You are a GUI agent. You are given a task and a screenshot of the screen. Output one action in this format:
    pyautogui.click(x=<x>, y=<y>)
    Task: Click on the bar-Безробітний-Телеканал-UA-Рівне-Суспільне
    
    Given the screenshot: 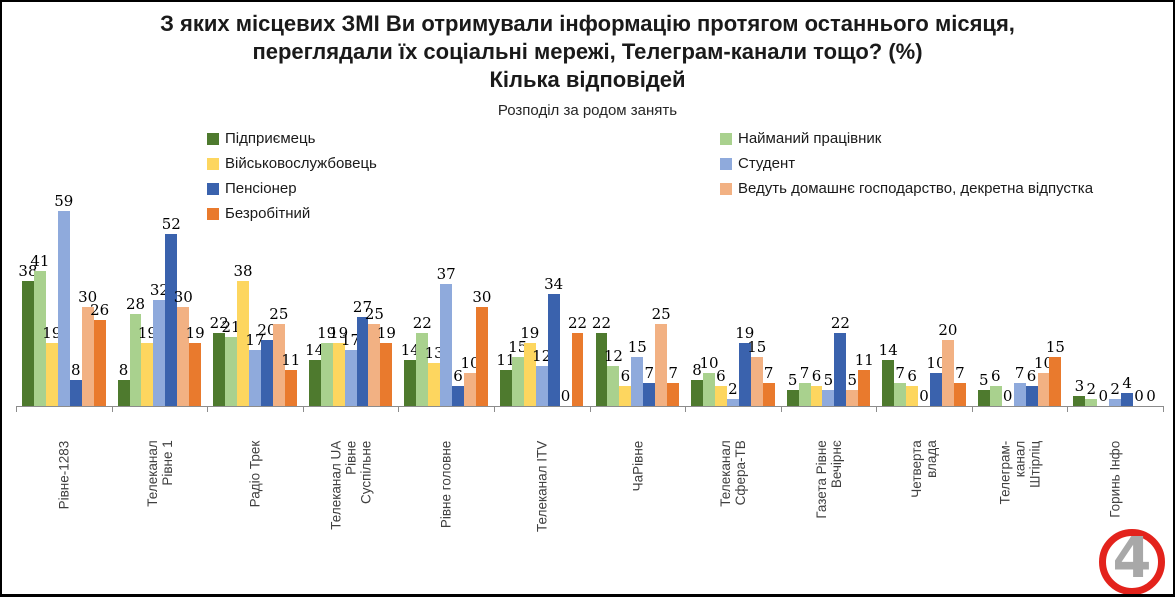 What is the action you would take?
    pyautogui.click(x=386, y=374)
    